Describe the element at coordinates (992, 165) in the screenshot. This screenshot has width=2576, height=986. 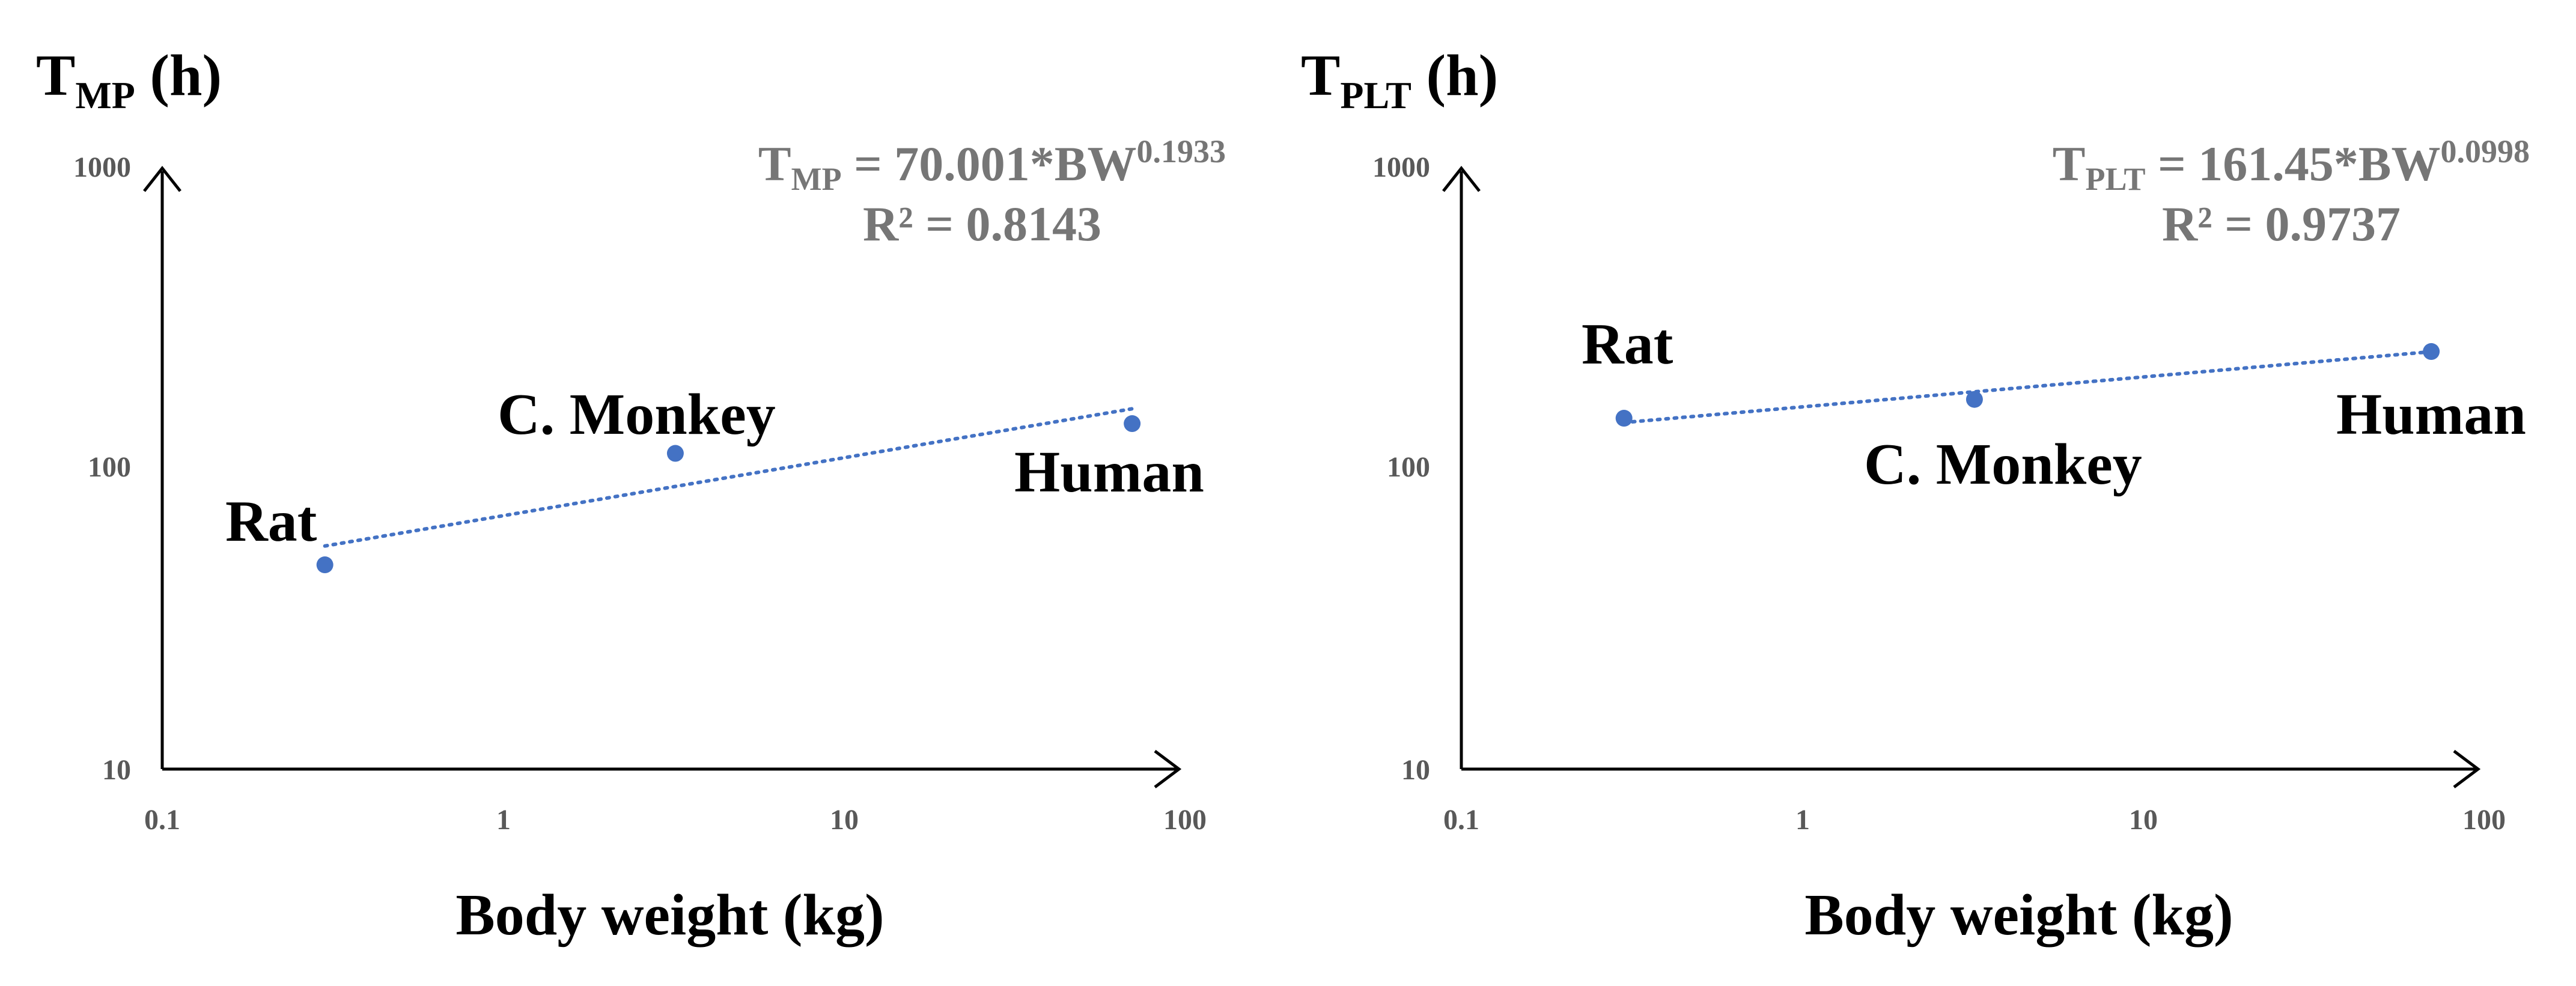
I see `trend-equation: TMP = 70.001*BW0.1933` at that location.